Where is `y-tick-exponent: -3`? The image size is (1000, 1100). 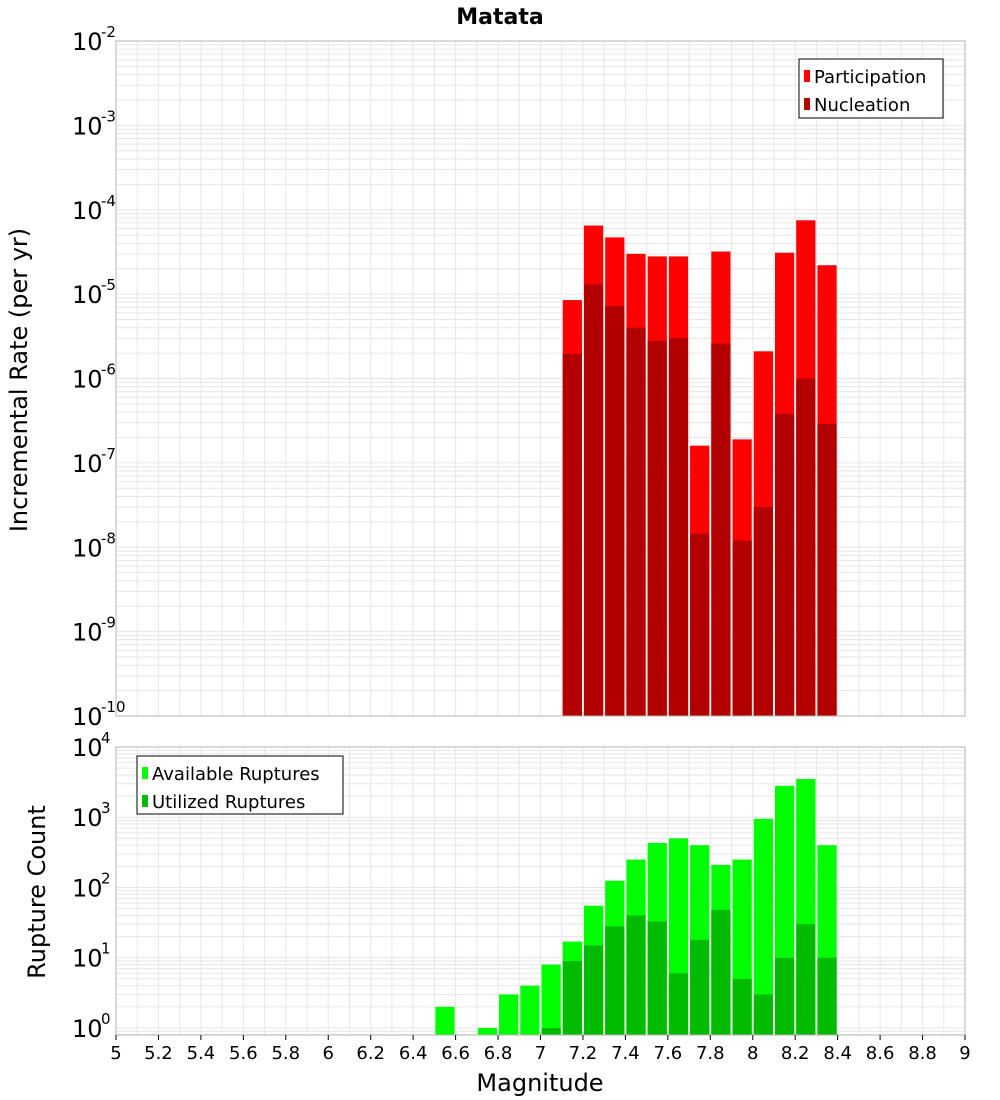
y-tick-exponent: -3 is located at coordinates (108, 116).